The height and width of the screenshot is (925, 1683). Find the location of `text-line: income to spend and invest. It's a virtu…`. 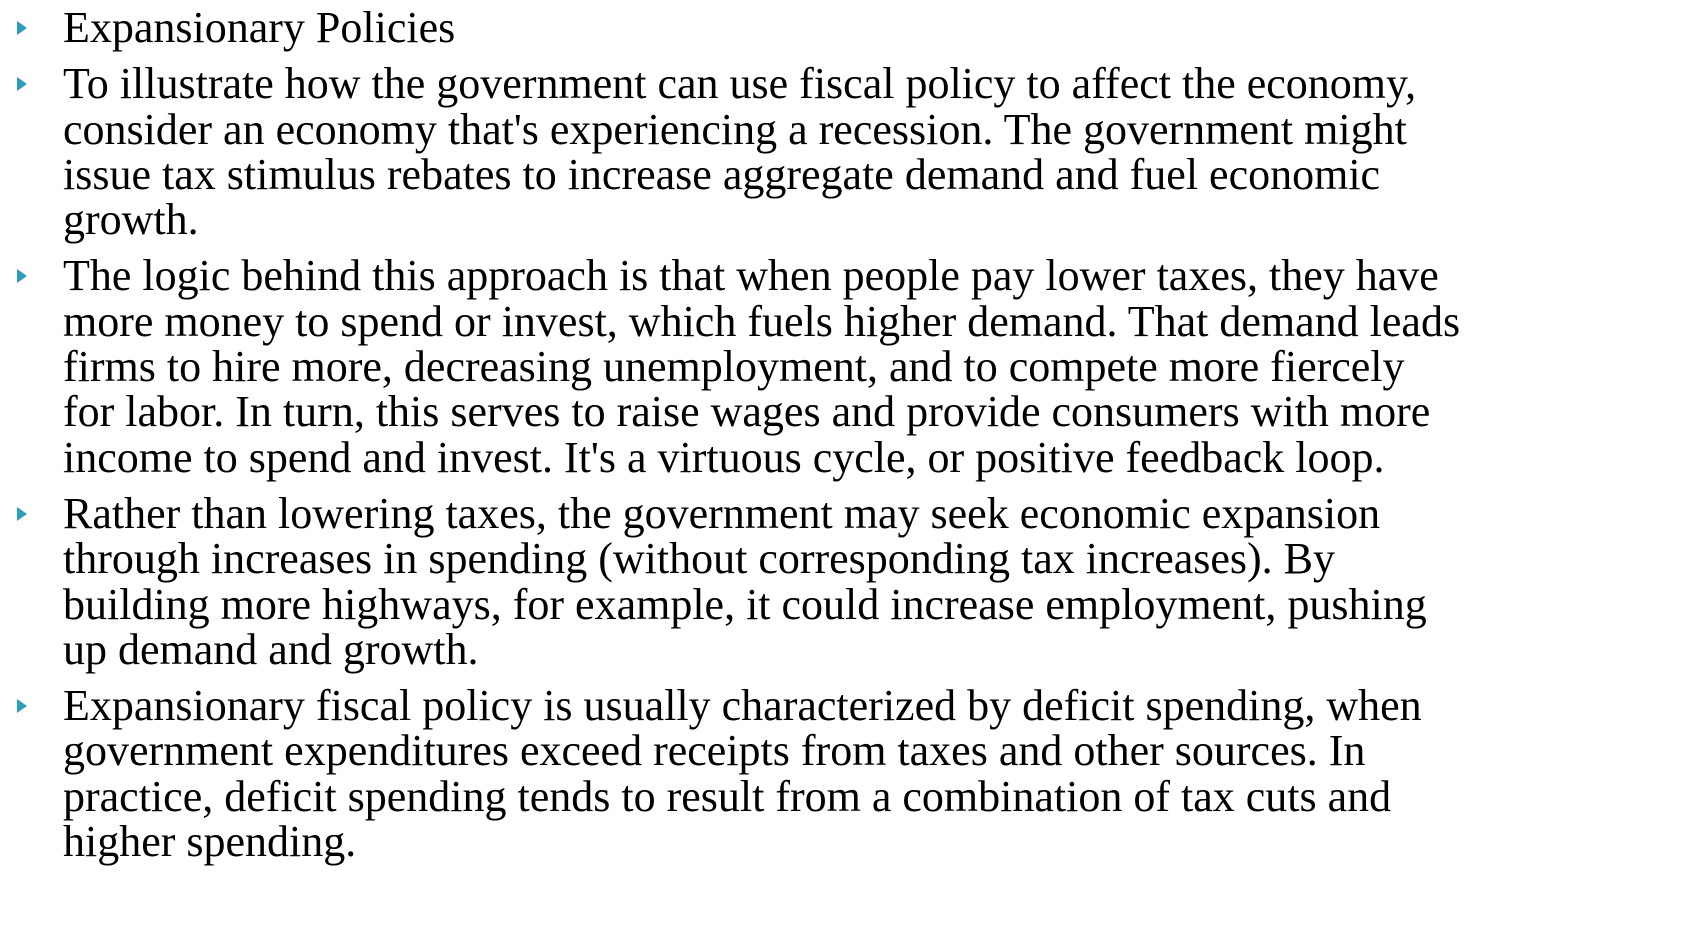

text-line: income to spend and invest. It's a virtu… is located at coordinates (724, 457).